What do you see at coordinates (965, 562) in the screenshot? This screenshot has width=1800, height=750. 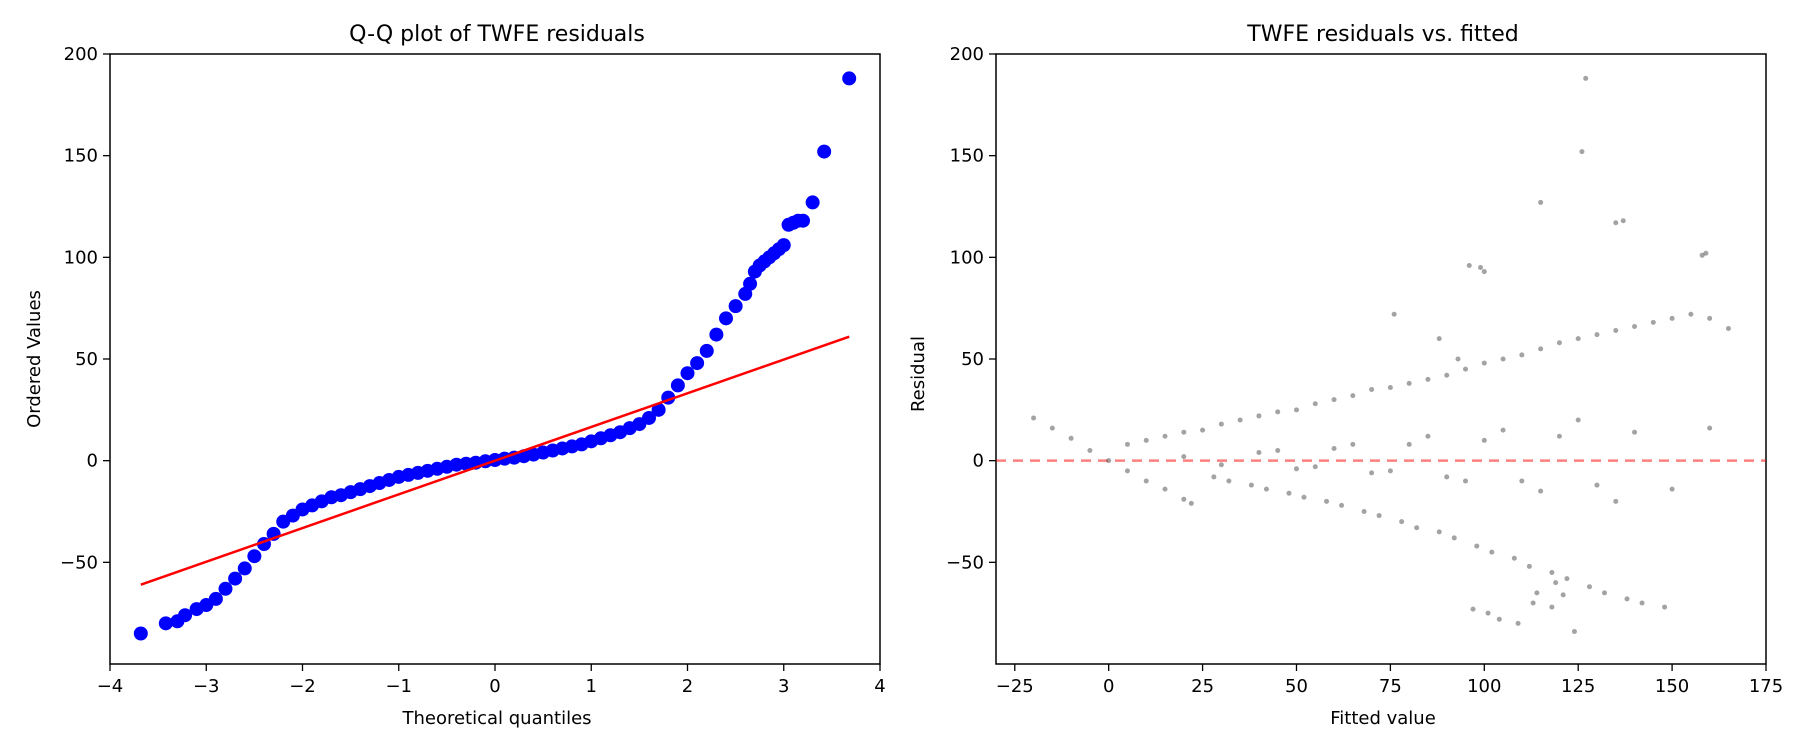 I see `y-tick-label: −50` at bounding box center [965, 562].